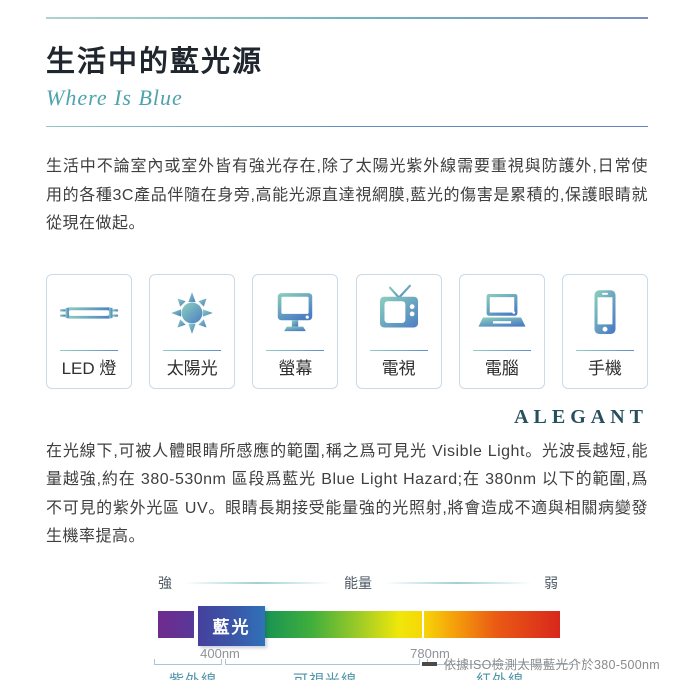 This screenshot has height=680, width=680. Describe the element at coordinates (89, 368) in the screenshot. I see `card-label: LED 燈` at that location.